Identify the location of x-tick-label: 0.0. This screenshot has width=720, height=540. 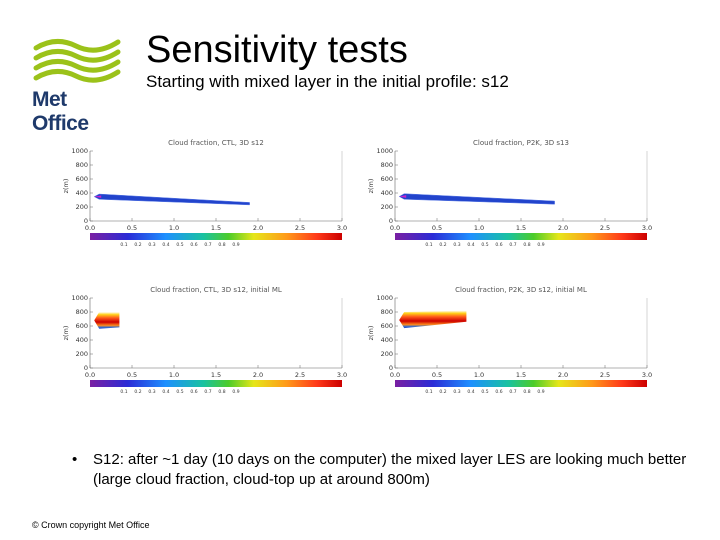
(90, 228).